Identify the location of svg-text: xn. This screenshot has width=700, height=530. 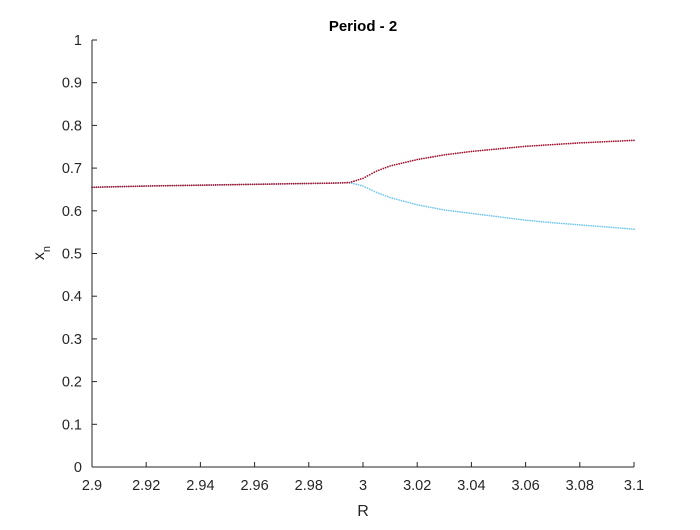
(42, 253).